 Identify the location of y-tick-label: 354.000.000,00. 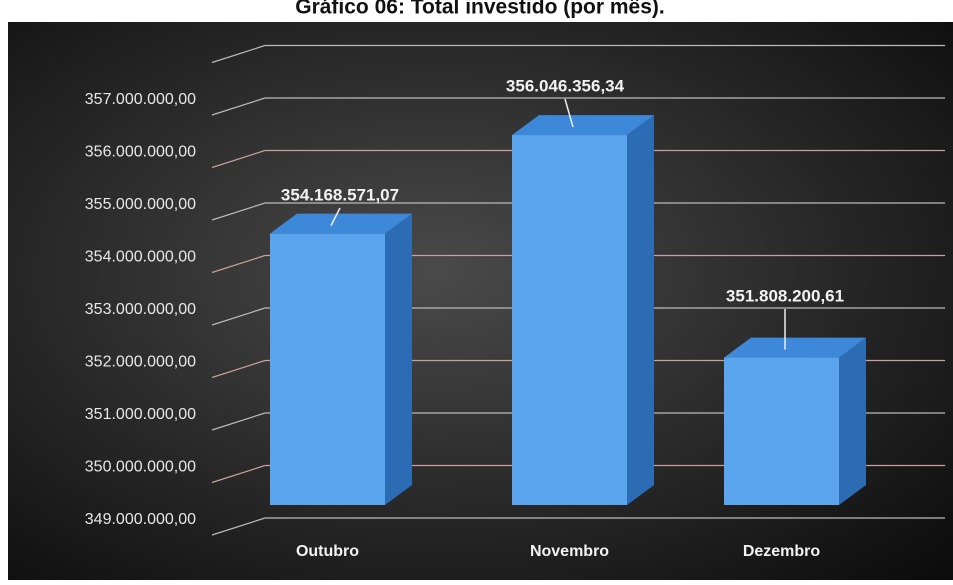
(140, 257).